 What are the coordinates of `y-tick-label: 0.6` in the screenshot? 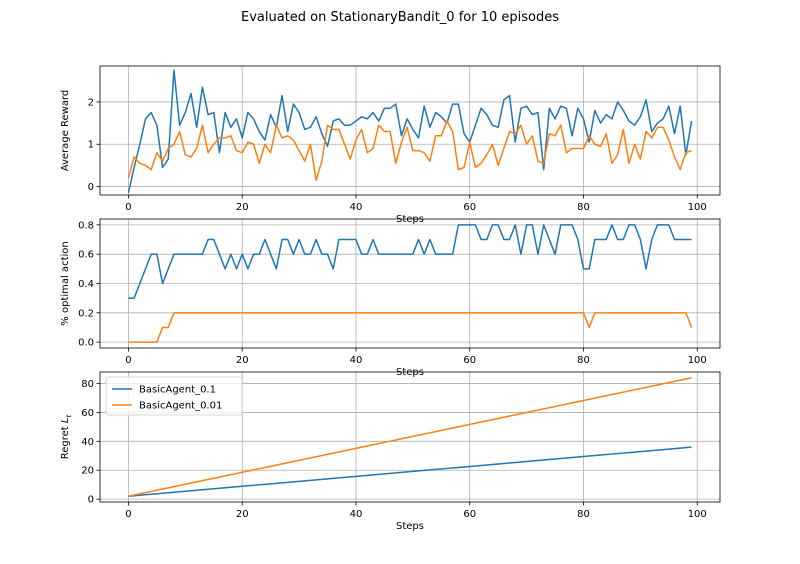 It's located at (86, 255).